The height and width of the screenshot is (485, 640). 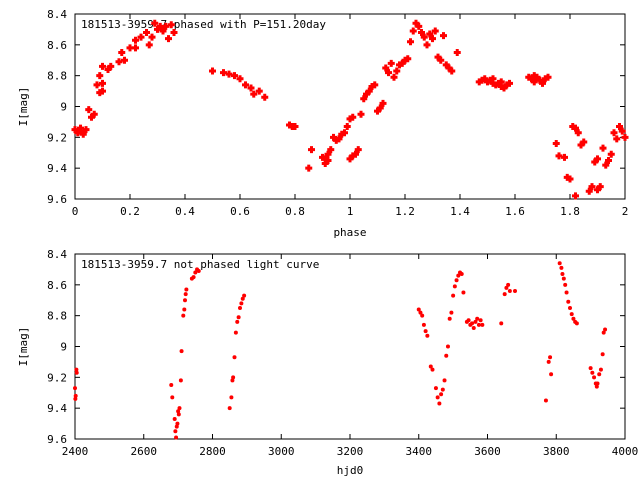 What do you see at coordinates (23, 107) in the screenshot?
I see `y-axis-label: I[mag]` at bounding box center [23, 107].